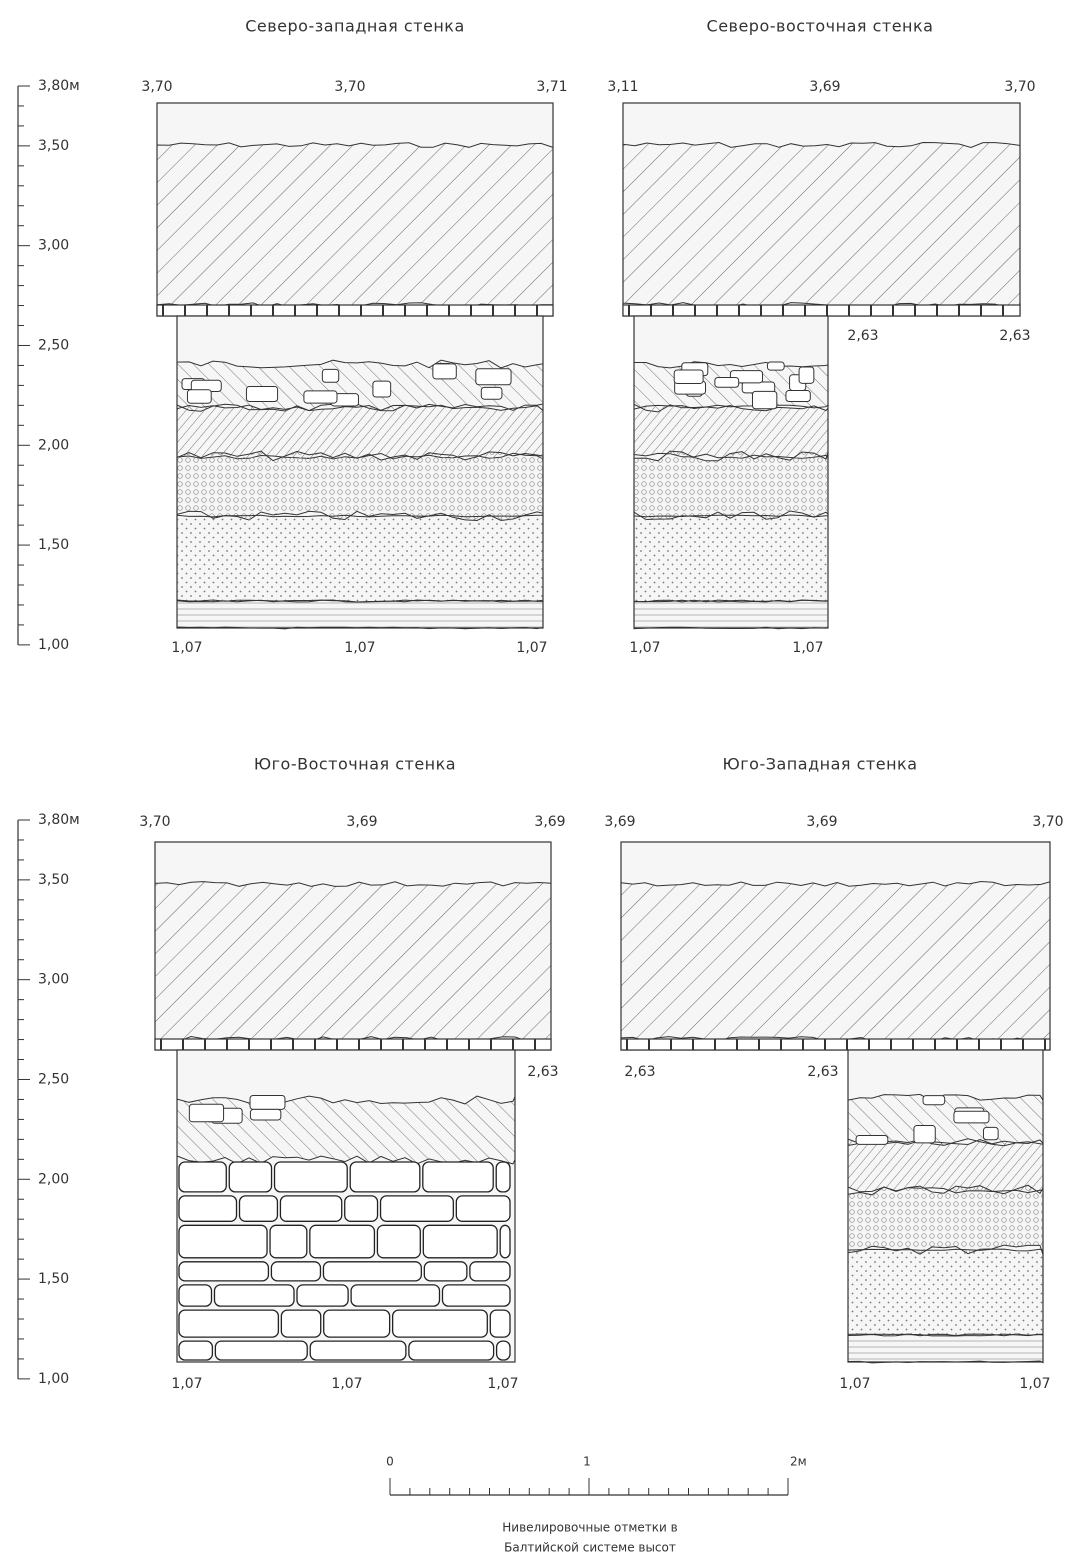 Image resolution: width=1075 pixels, height=1560 pixels. I want to click on scale-label: 1,00, so click(53, 1379).